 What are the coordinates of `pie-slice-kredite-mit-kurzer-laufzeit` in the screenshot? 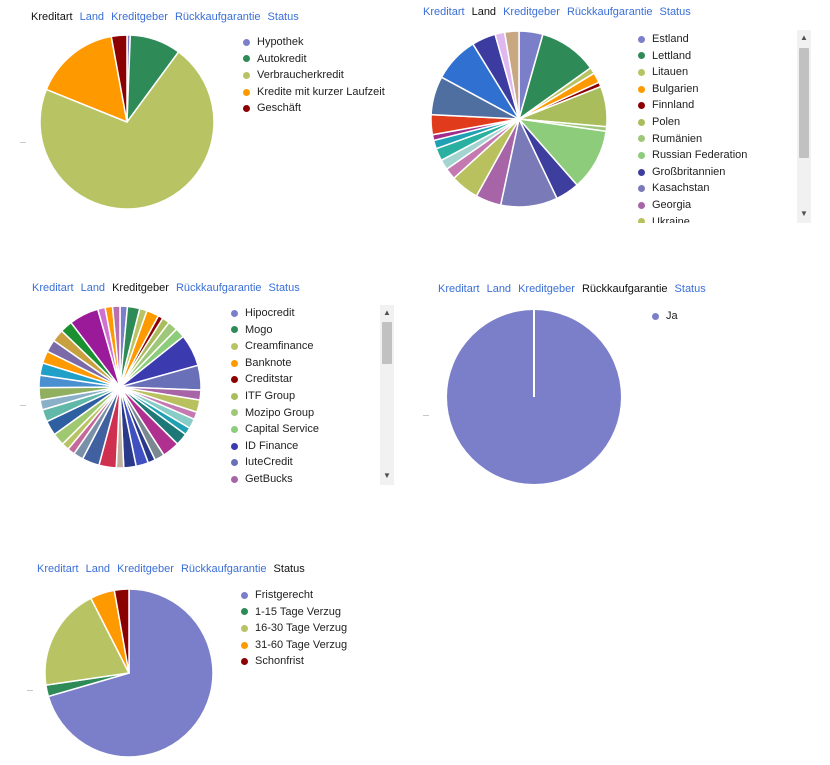 It's located at (86, 79).